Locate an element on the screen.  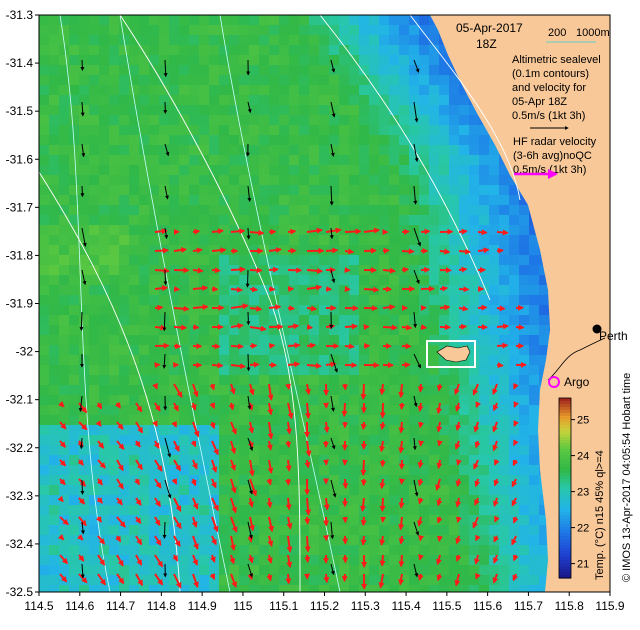
lat-tick-label: -31.5 is located at coordinates (20, 111).